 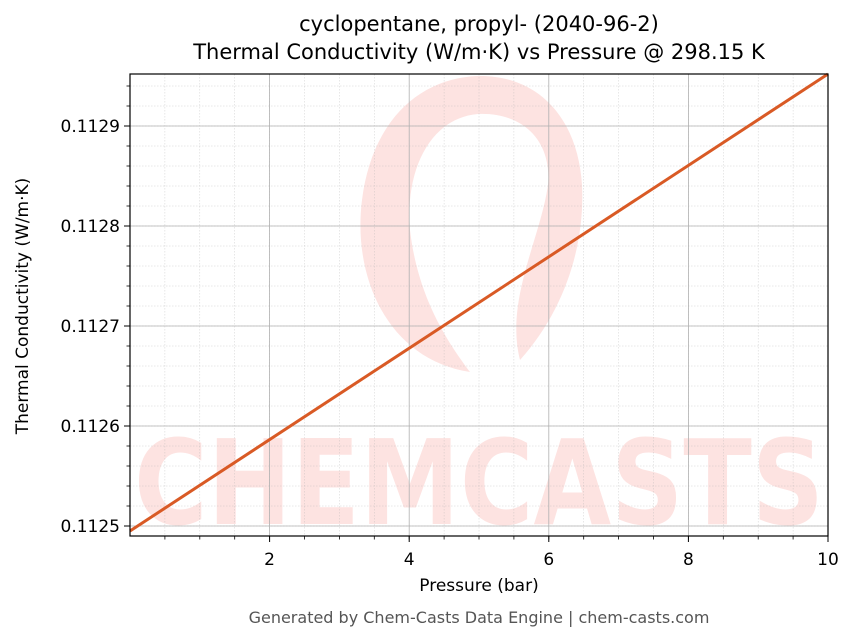 I want to click on y-tick-labels: 0.1125 0.1126 0.1127 0.1128 0.1129, so click(x=90, y=327).